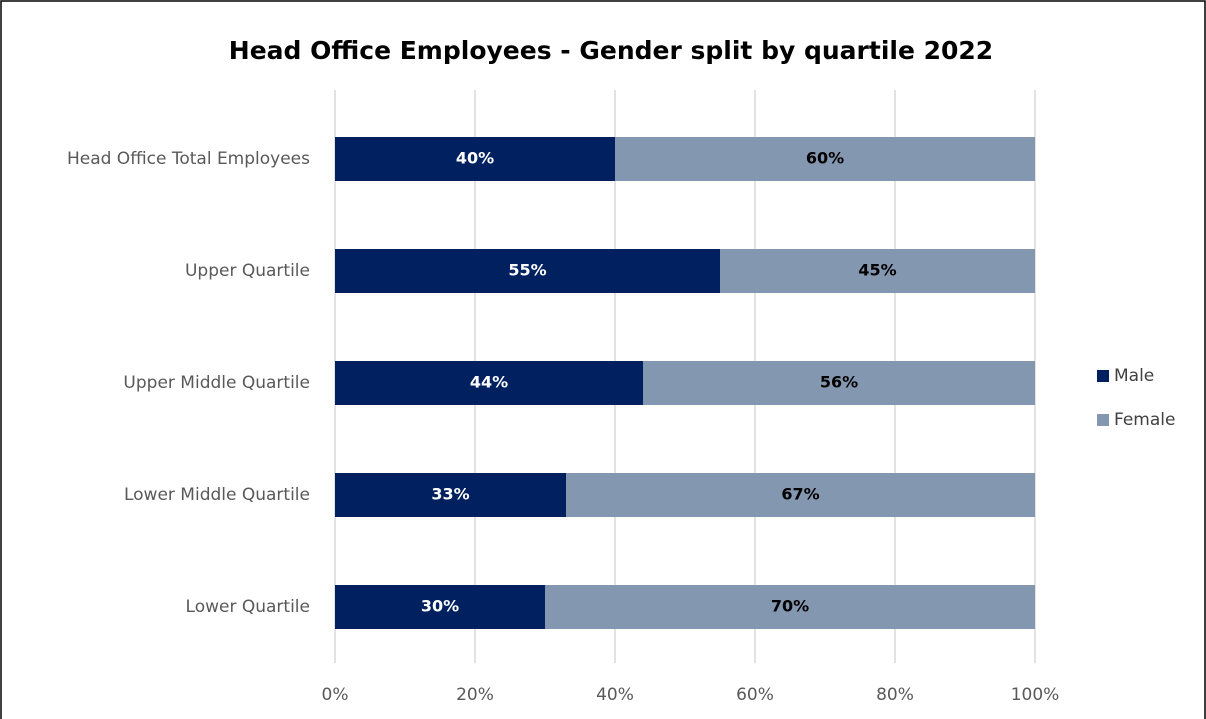 This screenshot has height=719, width=1206. I want to click on data-label: 33%, so click(450, 494).